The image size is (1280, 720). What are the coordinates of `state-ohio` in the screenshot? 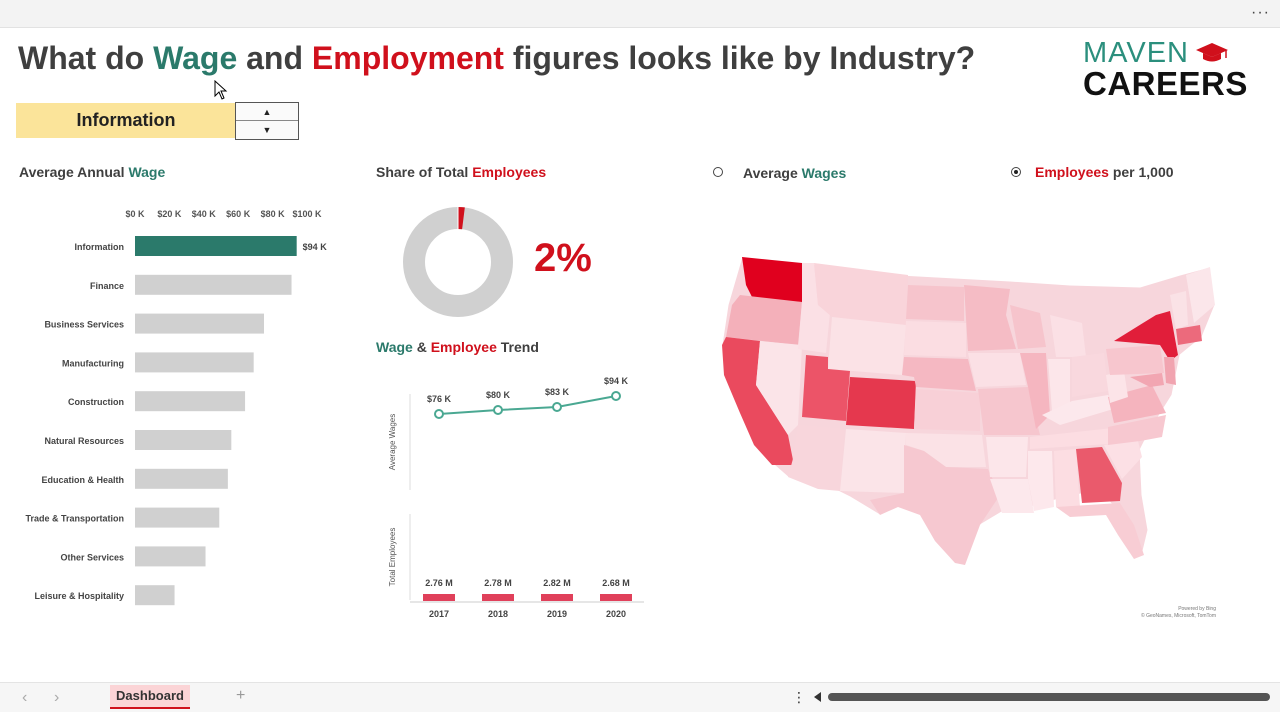 It's located at (1090, 375).